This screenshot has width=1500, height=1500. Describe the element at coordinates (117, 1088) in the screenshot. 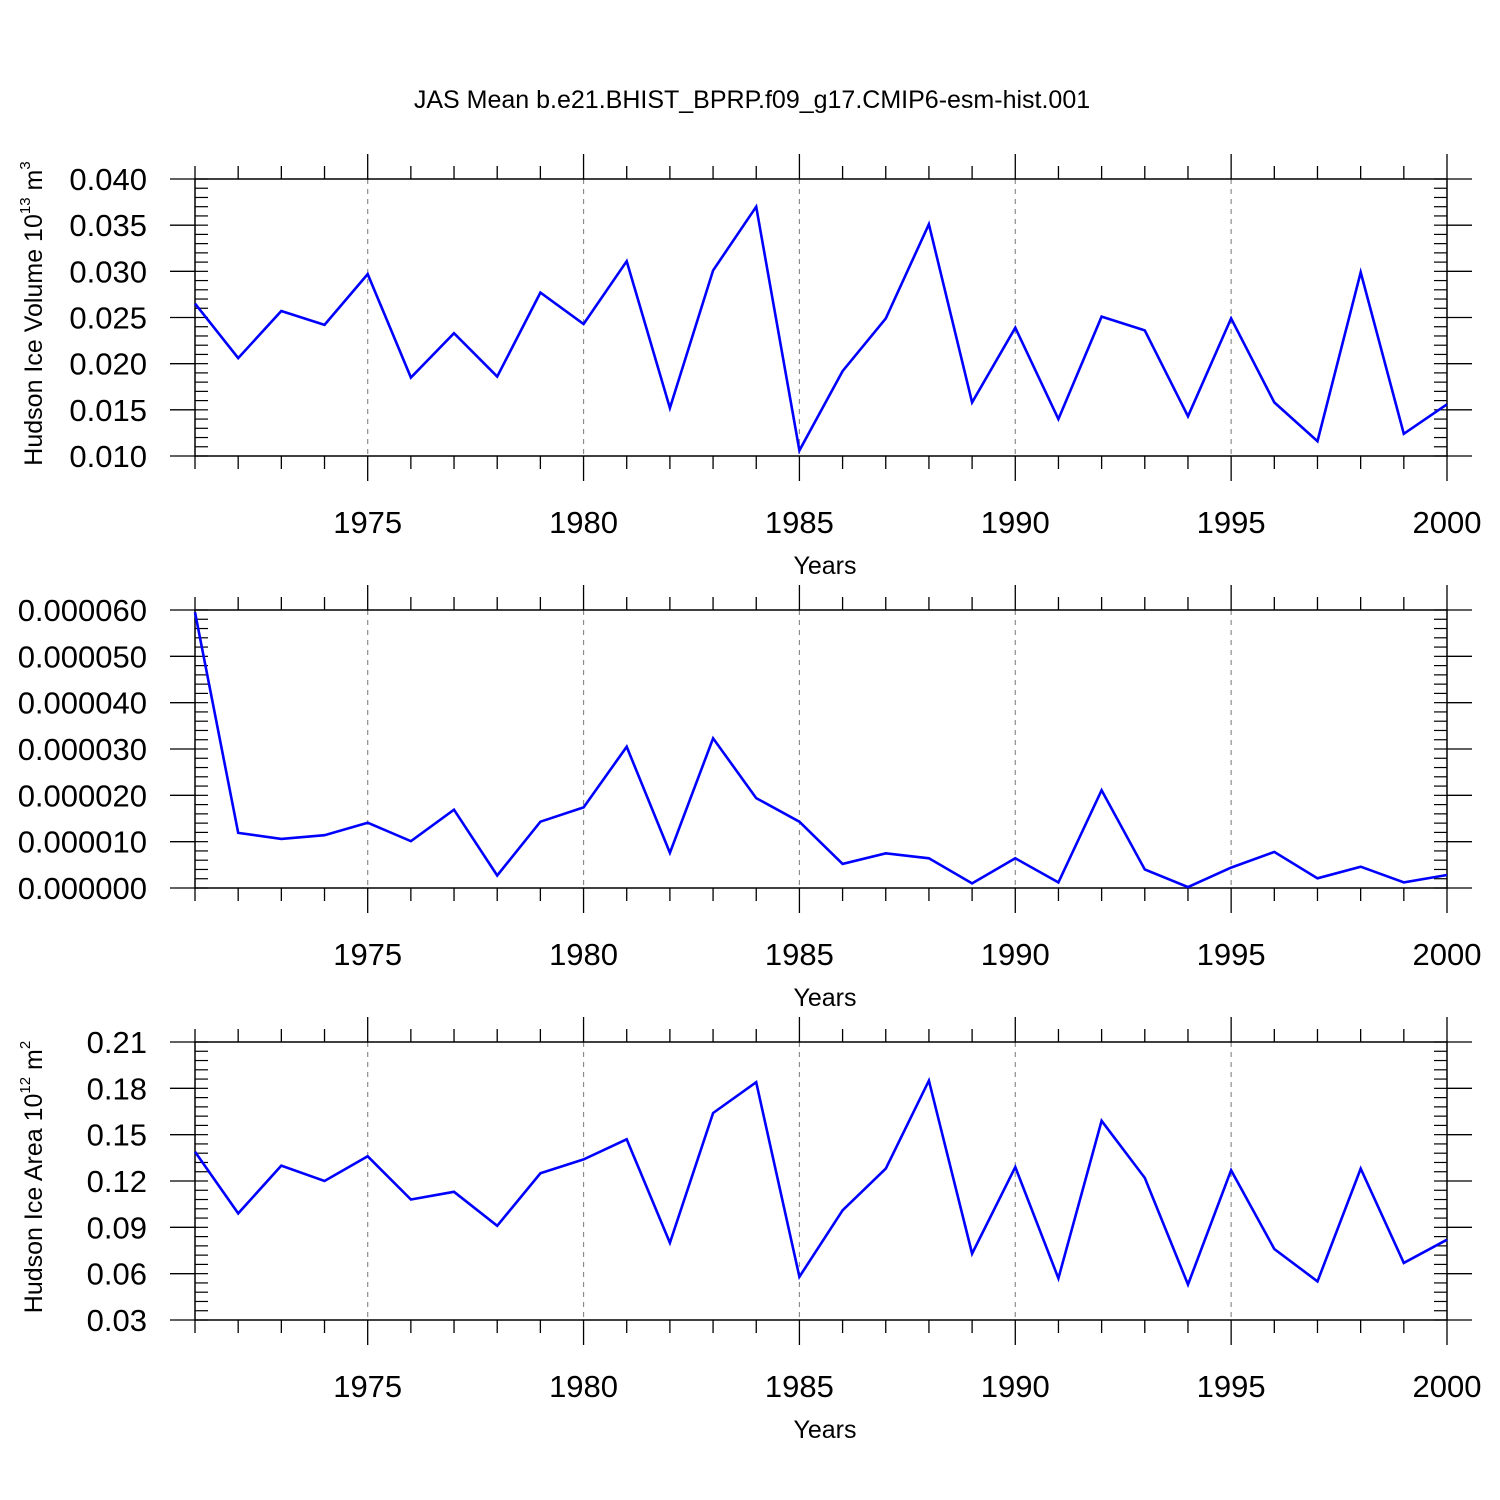

I see `y-tick-label: 0.18` at that location.